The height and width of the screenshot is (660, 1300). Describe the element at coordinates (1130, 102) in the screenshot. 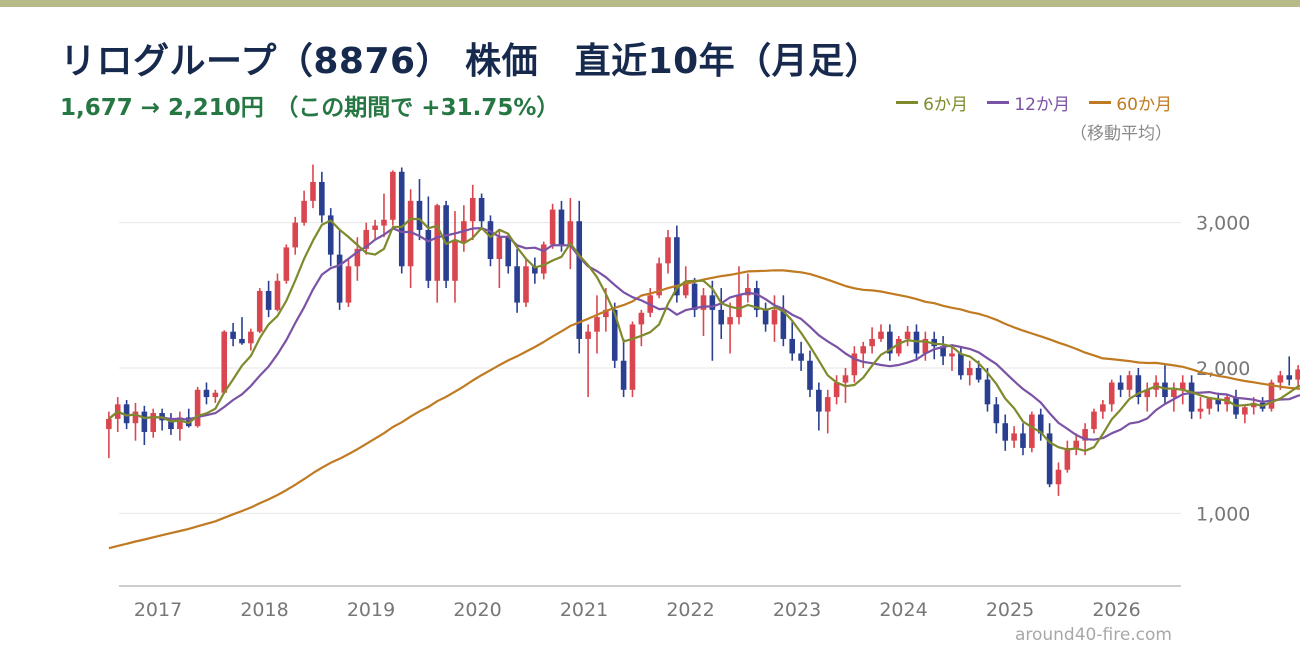

I see `legend-item-60m: 60か月` at that location.